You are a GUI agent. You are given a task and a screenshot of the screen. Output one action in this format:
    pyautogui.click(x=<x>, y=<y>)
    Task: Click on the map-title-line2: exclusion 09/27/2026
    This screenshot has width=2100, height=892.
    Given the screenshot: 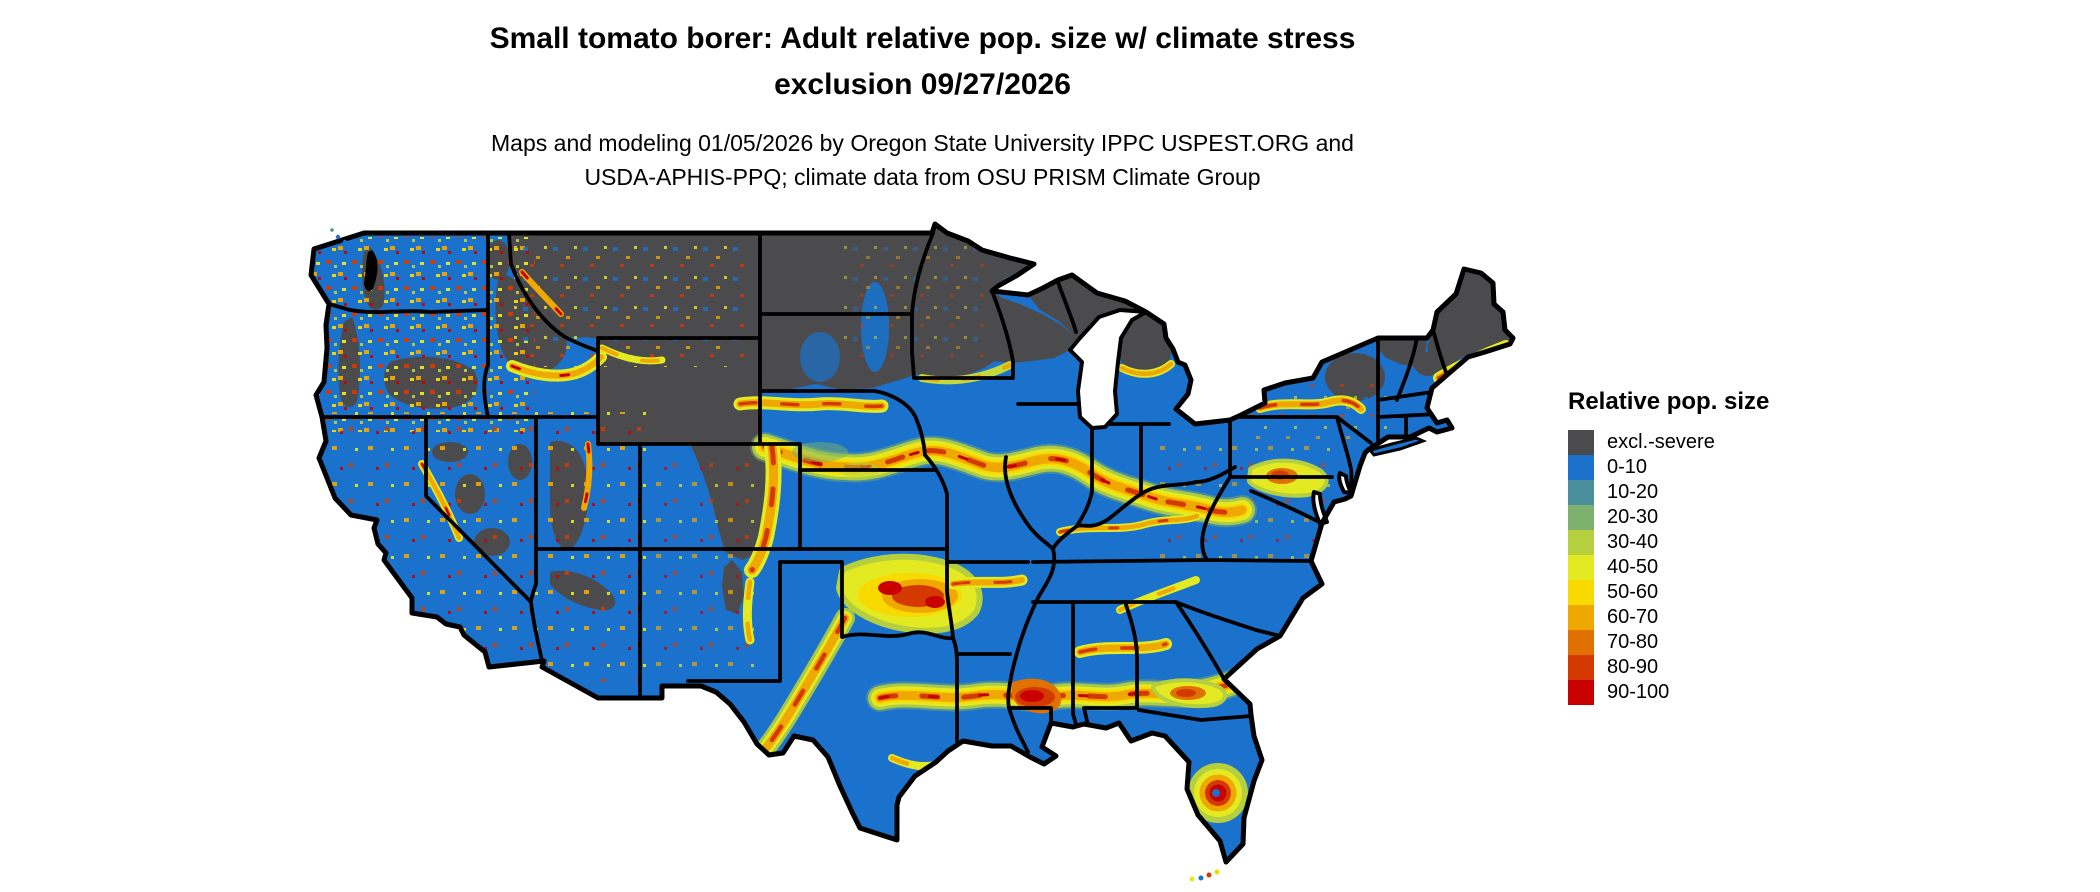 What is the action you would take?
    pyautogui.click(x=922, y=84)
    